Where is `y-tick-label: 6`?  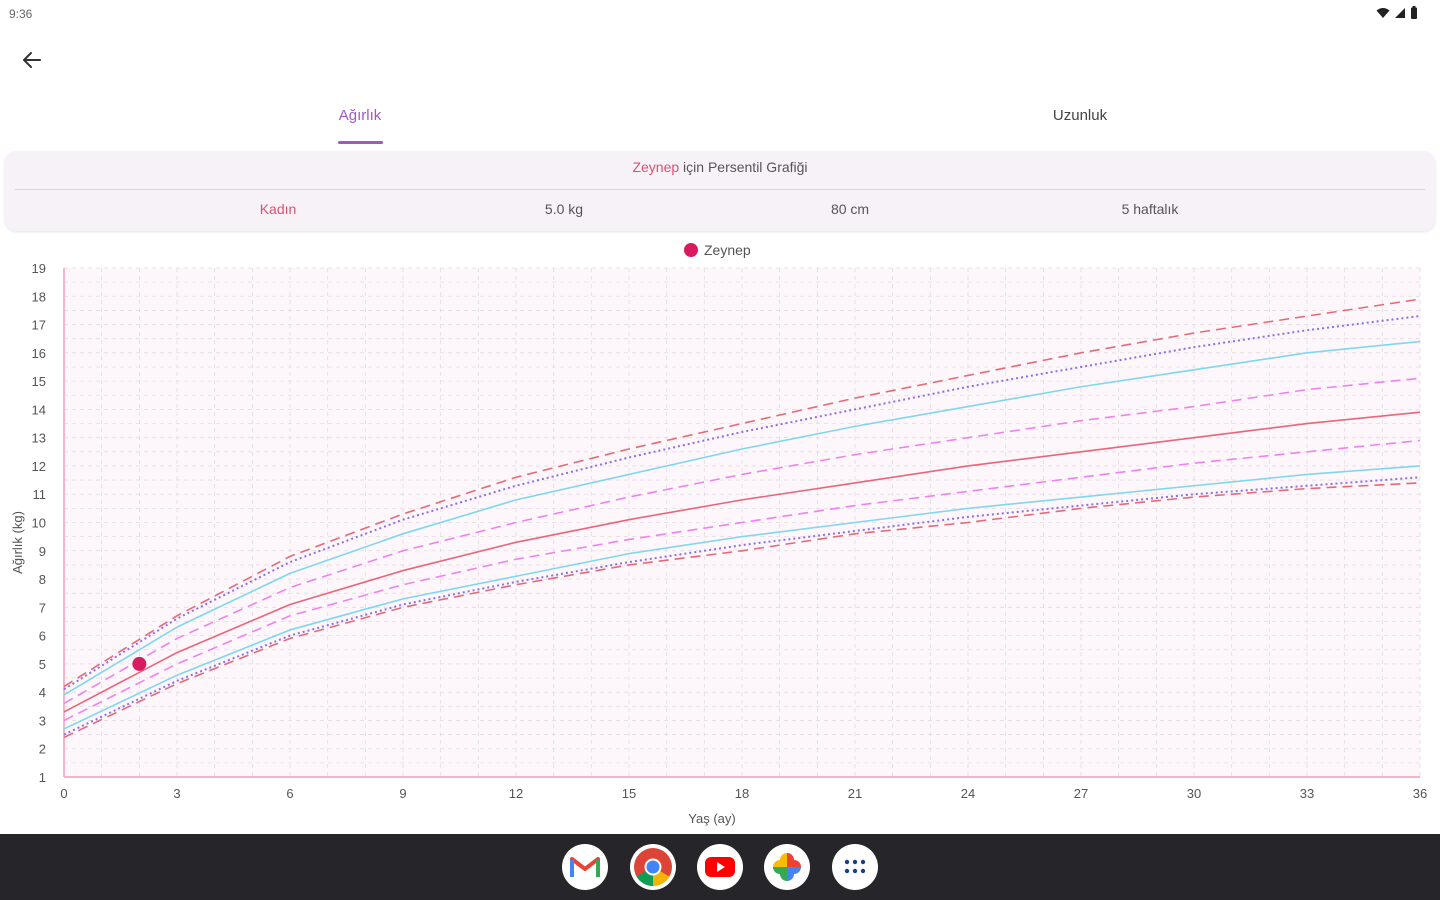
y-tick-label: 6 is located at coordinates (42, 636).